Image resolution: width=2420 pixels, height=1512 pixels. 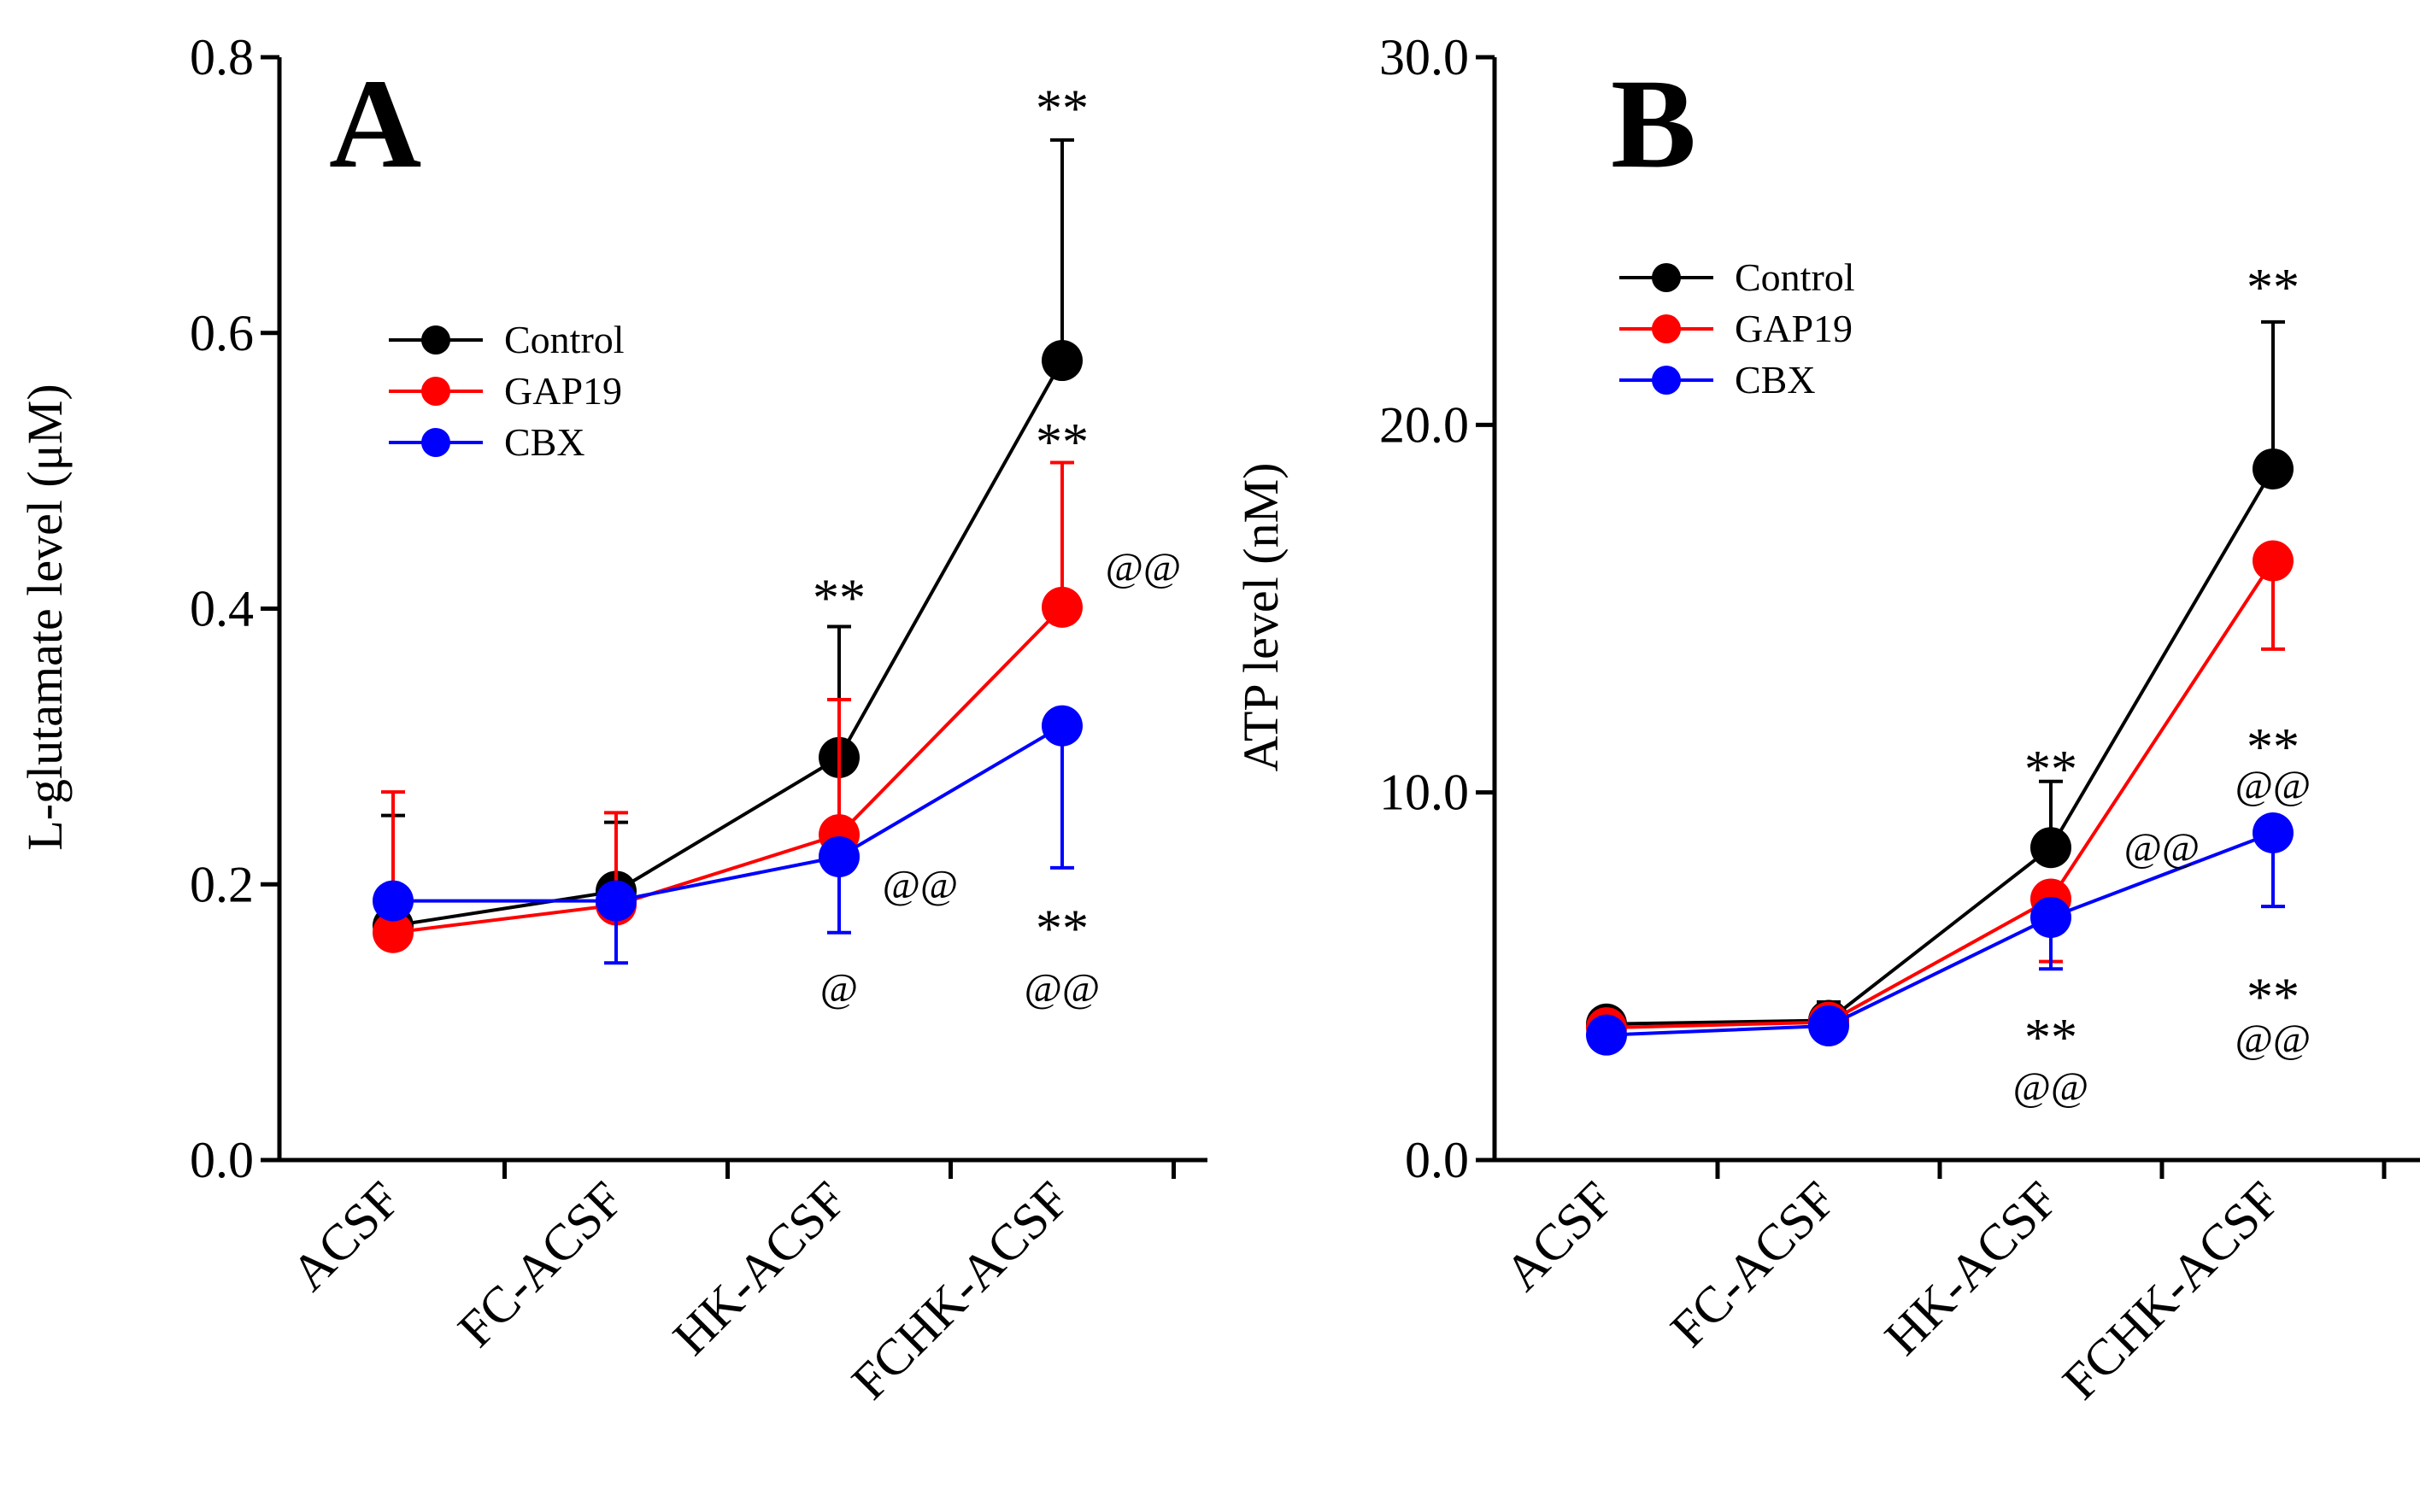 I want to click on y-tick-label: 0.6, so click(x=222, y=333).